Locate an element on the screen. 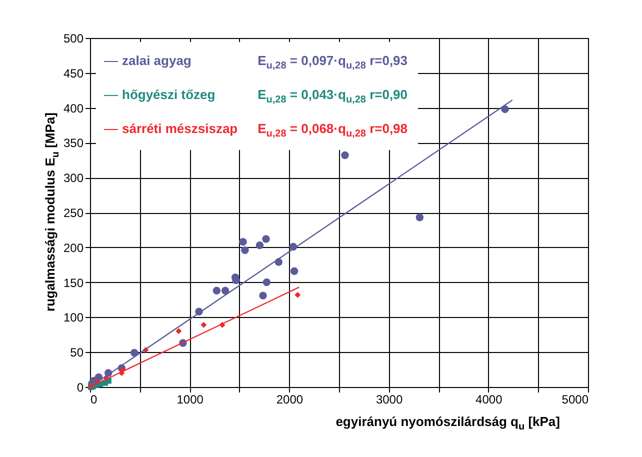  y-tick-label: 250 is located at coordinates (73, 213).